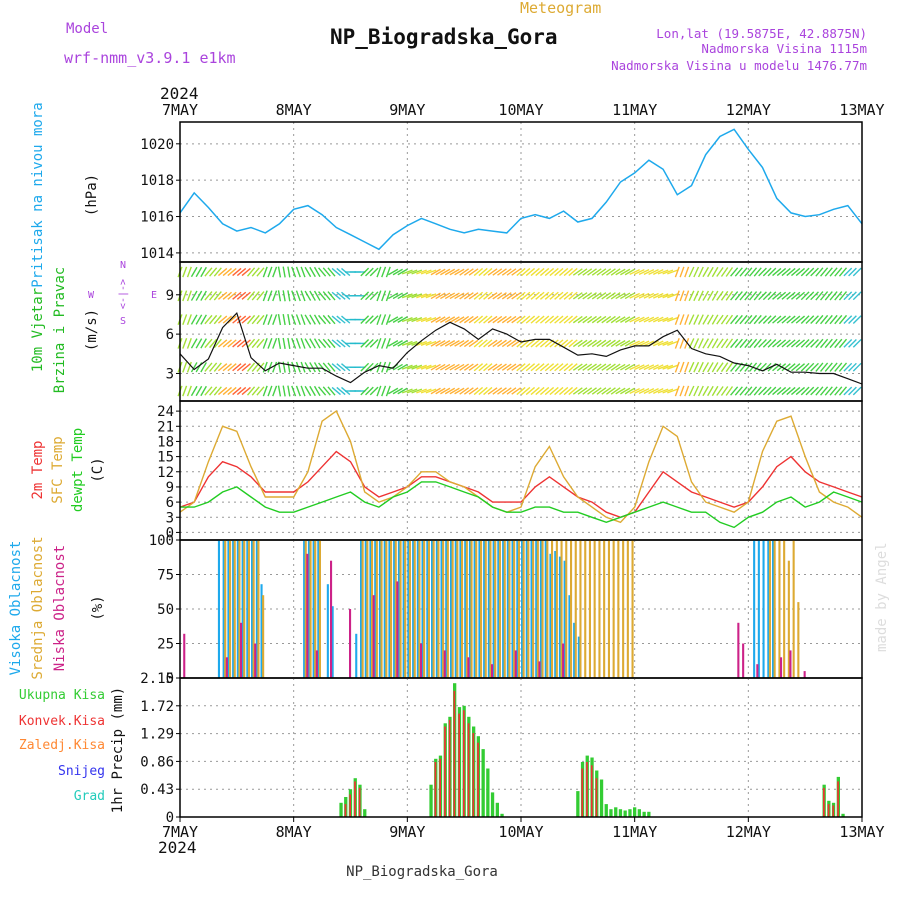  I want to click on precip-ytick-label: 0.43, so click(157, 790).